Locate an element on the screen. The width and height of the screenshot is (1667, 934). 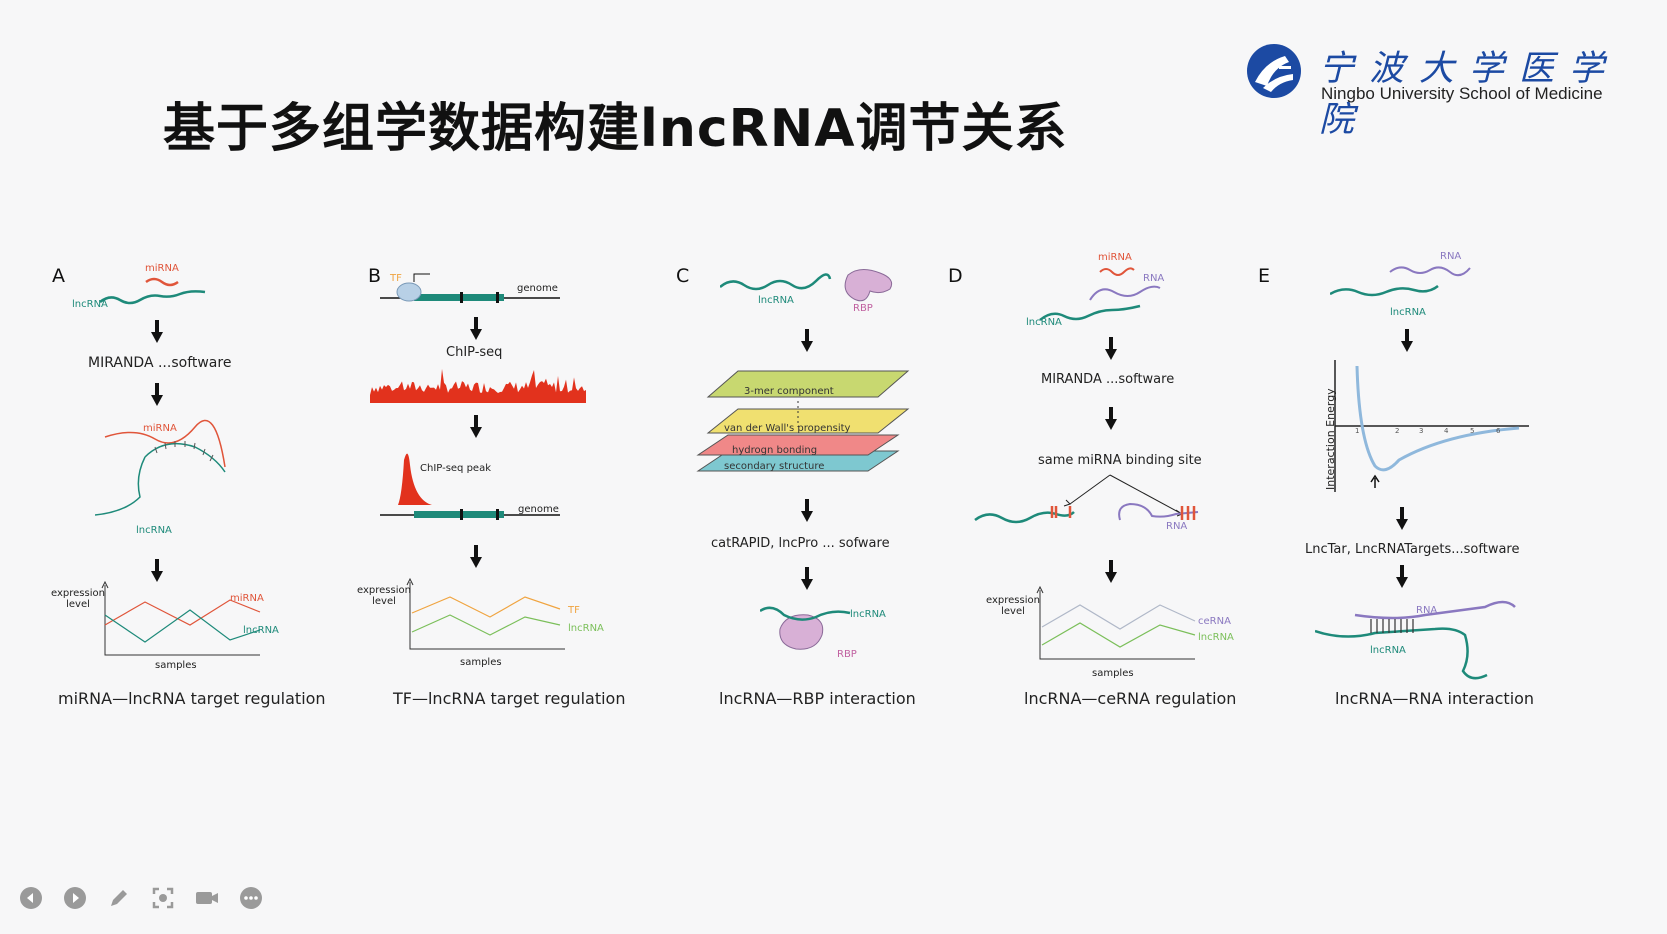
camera-icon is located at coordinates (207, 898).